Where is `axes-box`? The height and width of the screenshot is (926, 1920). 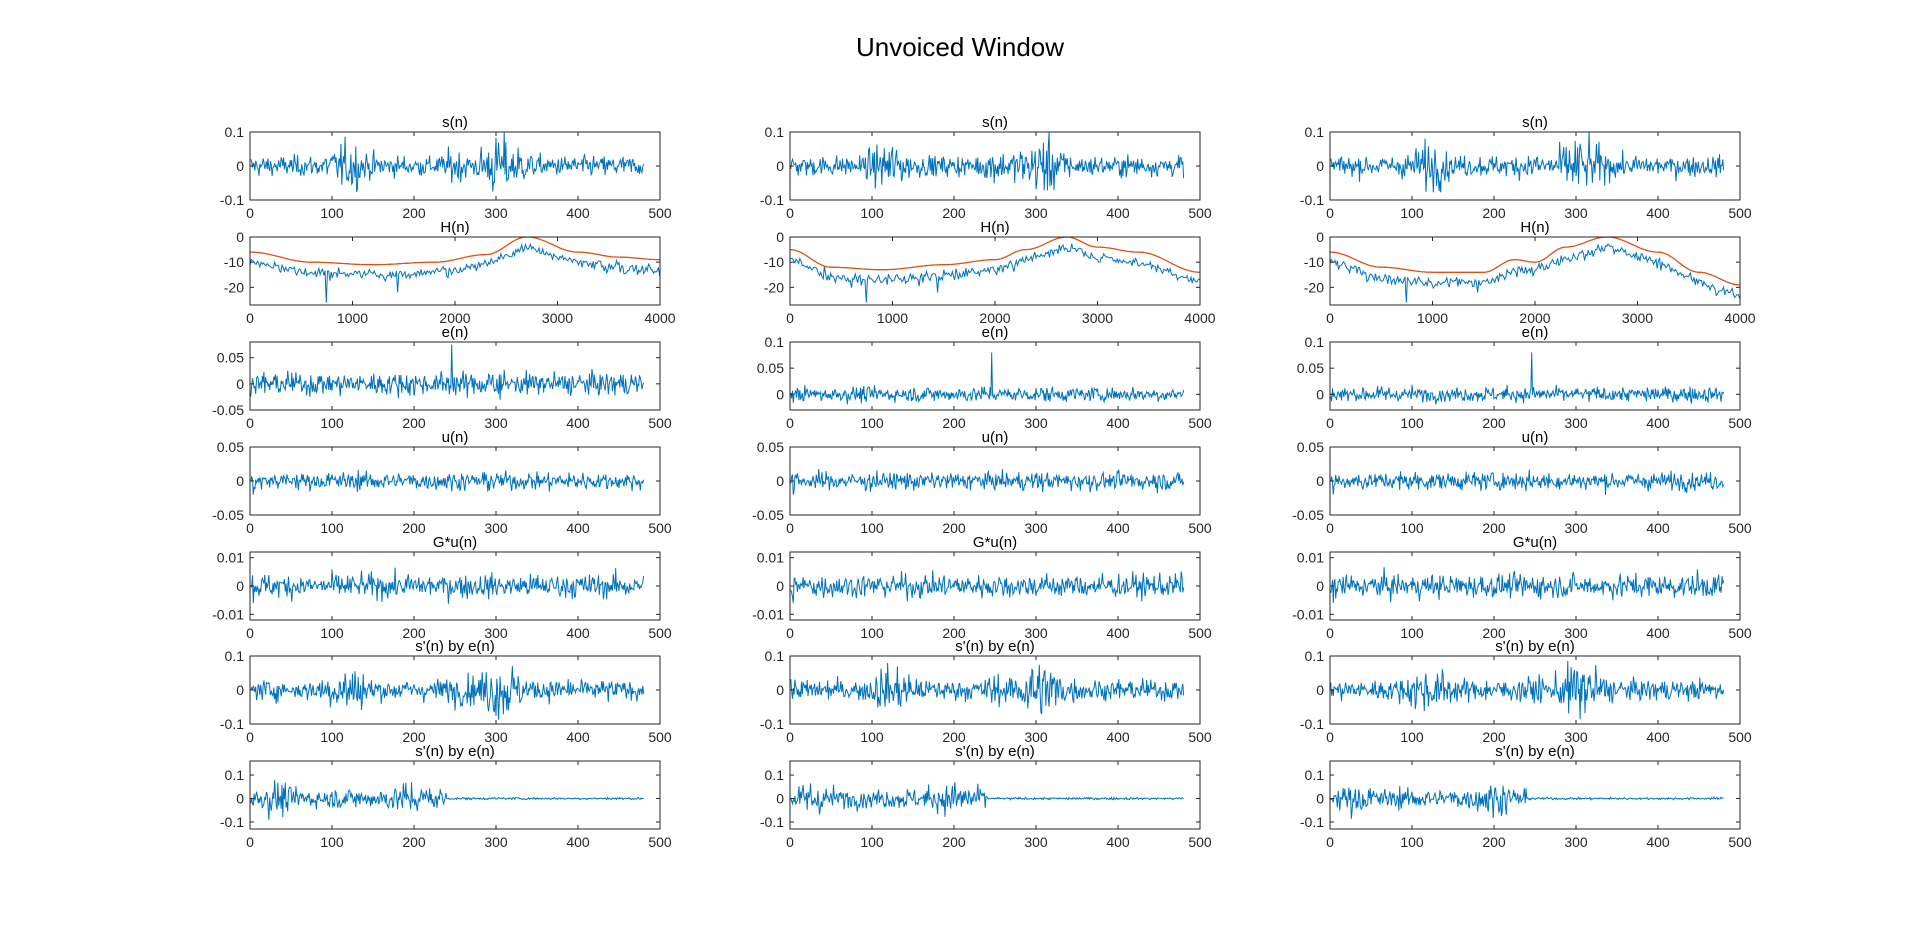
axes-box is located at coordinates (1535, 795).